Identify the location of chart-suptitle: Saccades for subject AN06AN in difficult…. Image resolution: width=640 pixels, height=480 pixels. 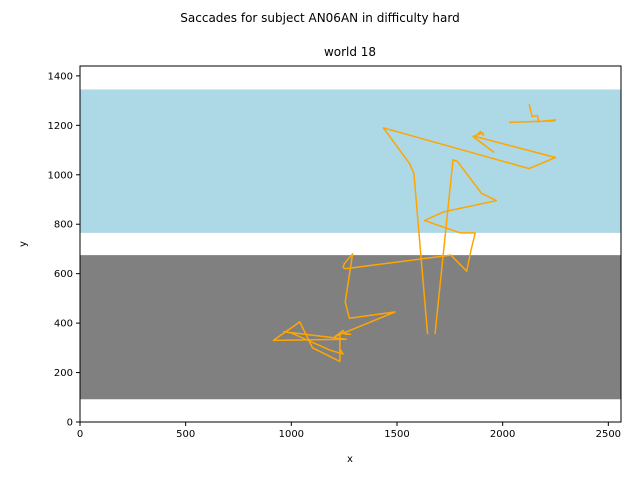
(319, 18).